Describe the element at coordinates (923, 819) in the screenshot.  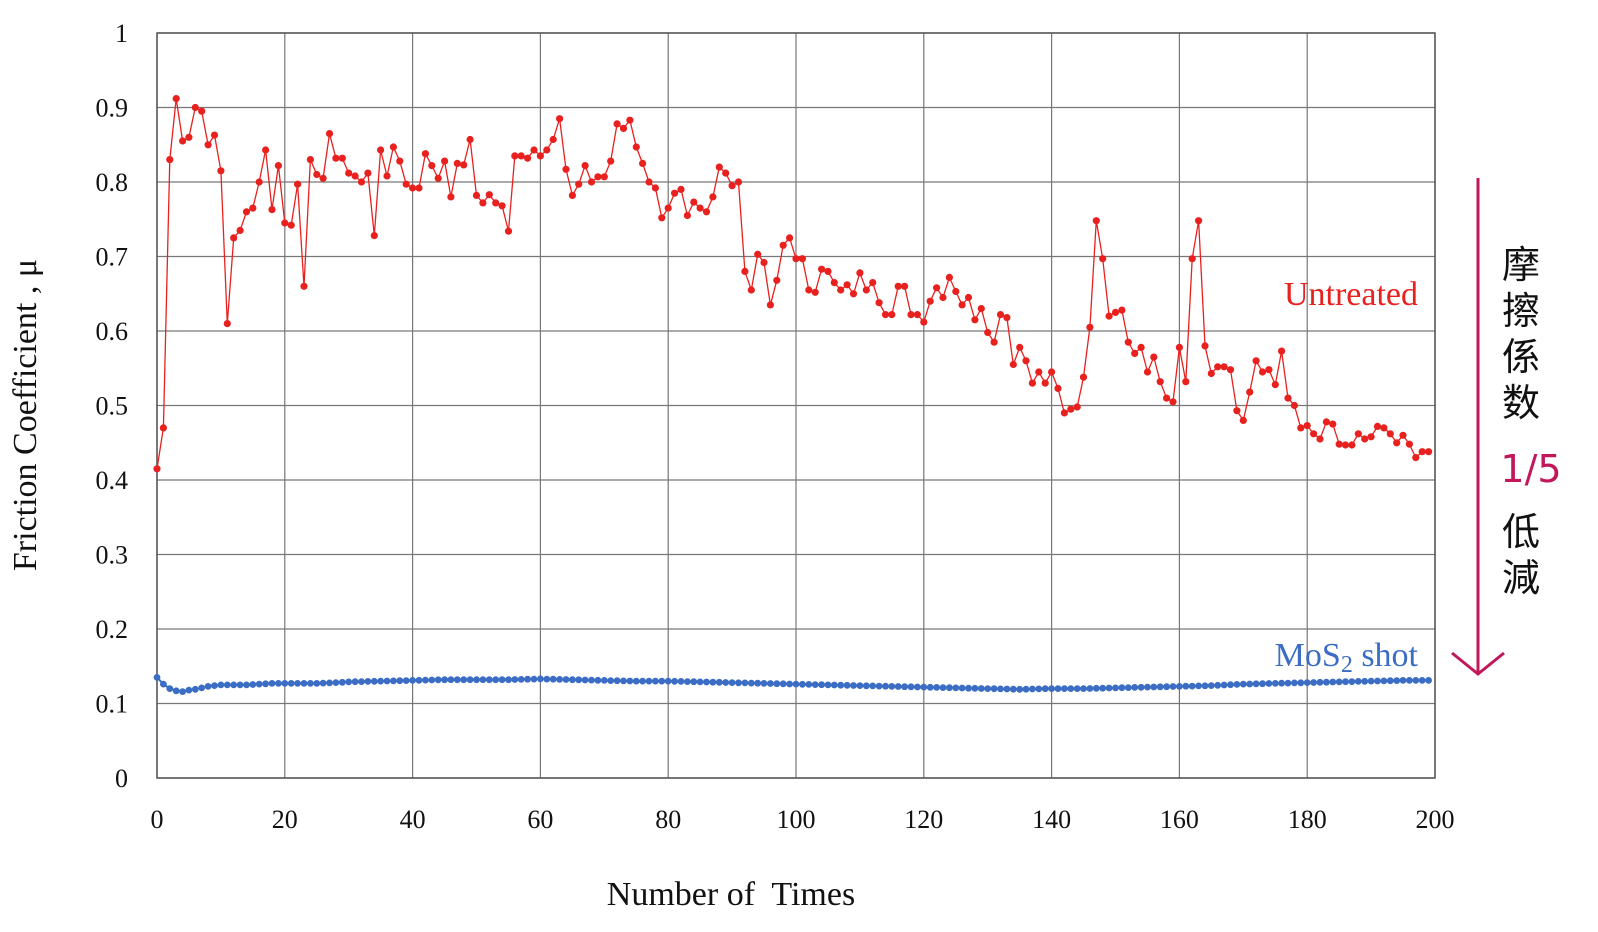
I see `x-tick-label: 120` at that location.